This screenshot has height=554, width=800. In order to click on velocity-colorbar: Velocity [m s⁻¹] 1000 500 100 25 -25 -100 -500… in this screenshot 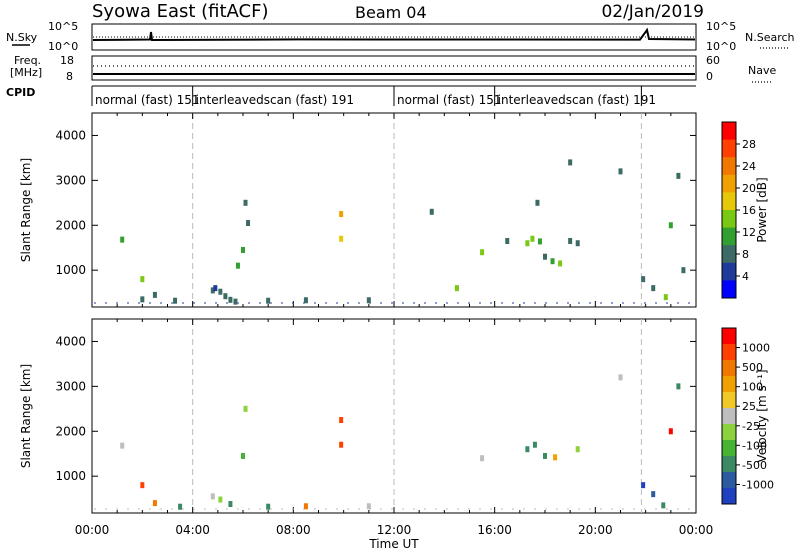, I will do `click(747, 416)`.